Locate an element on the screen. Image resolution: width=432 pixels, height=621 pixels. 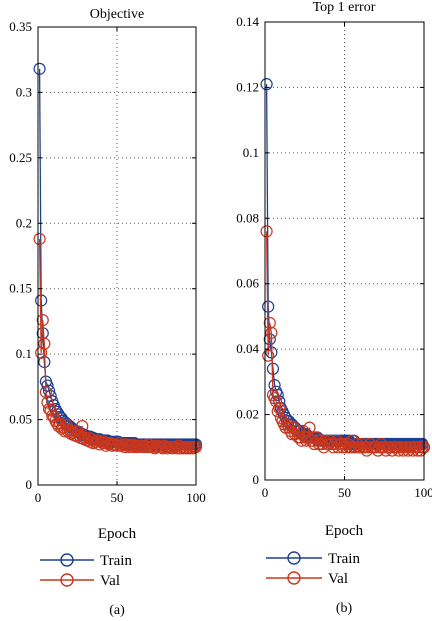
y-tick-label: 0.14 is located at coordinates (247, 21).